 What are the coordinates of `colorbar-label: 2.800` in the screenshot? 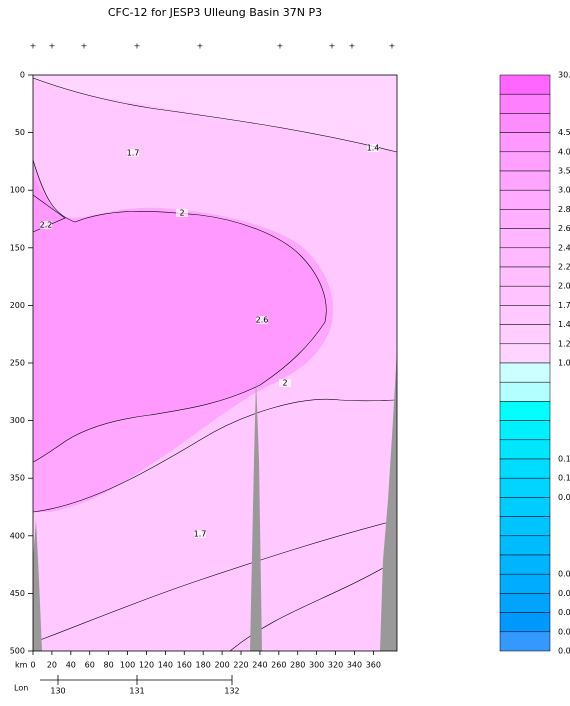 It's located at (564, 209).